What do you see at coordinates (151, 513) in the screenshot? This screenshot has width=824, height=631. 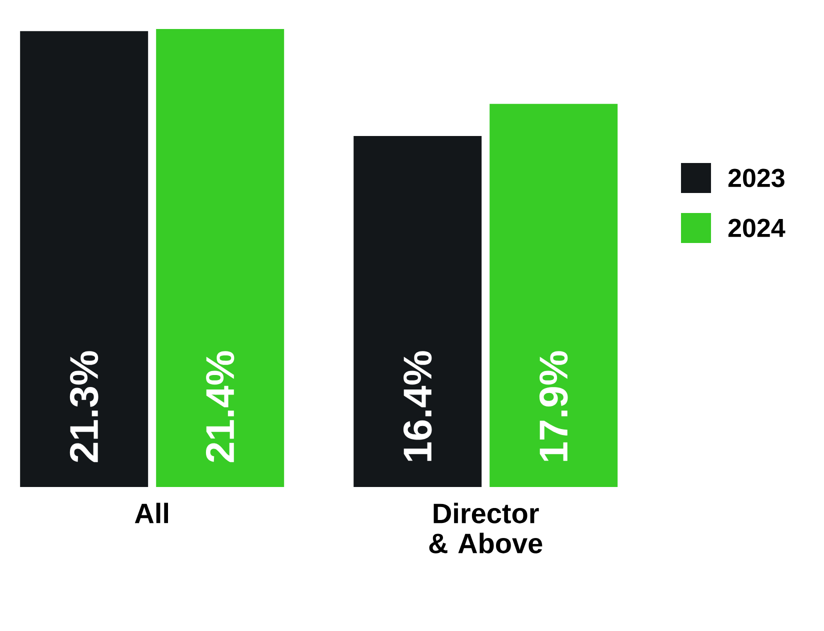 I see `x-tick-label: All` at bounding box center [151, 513].